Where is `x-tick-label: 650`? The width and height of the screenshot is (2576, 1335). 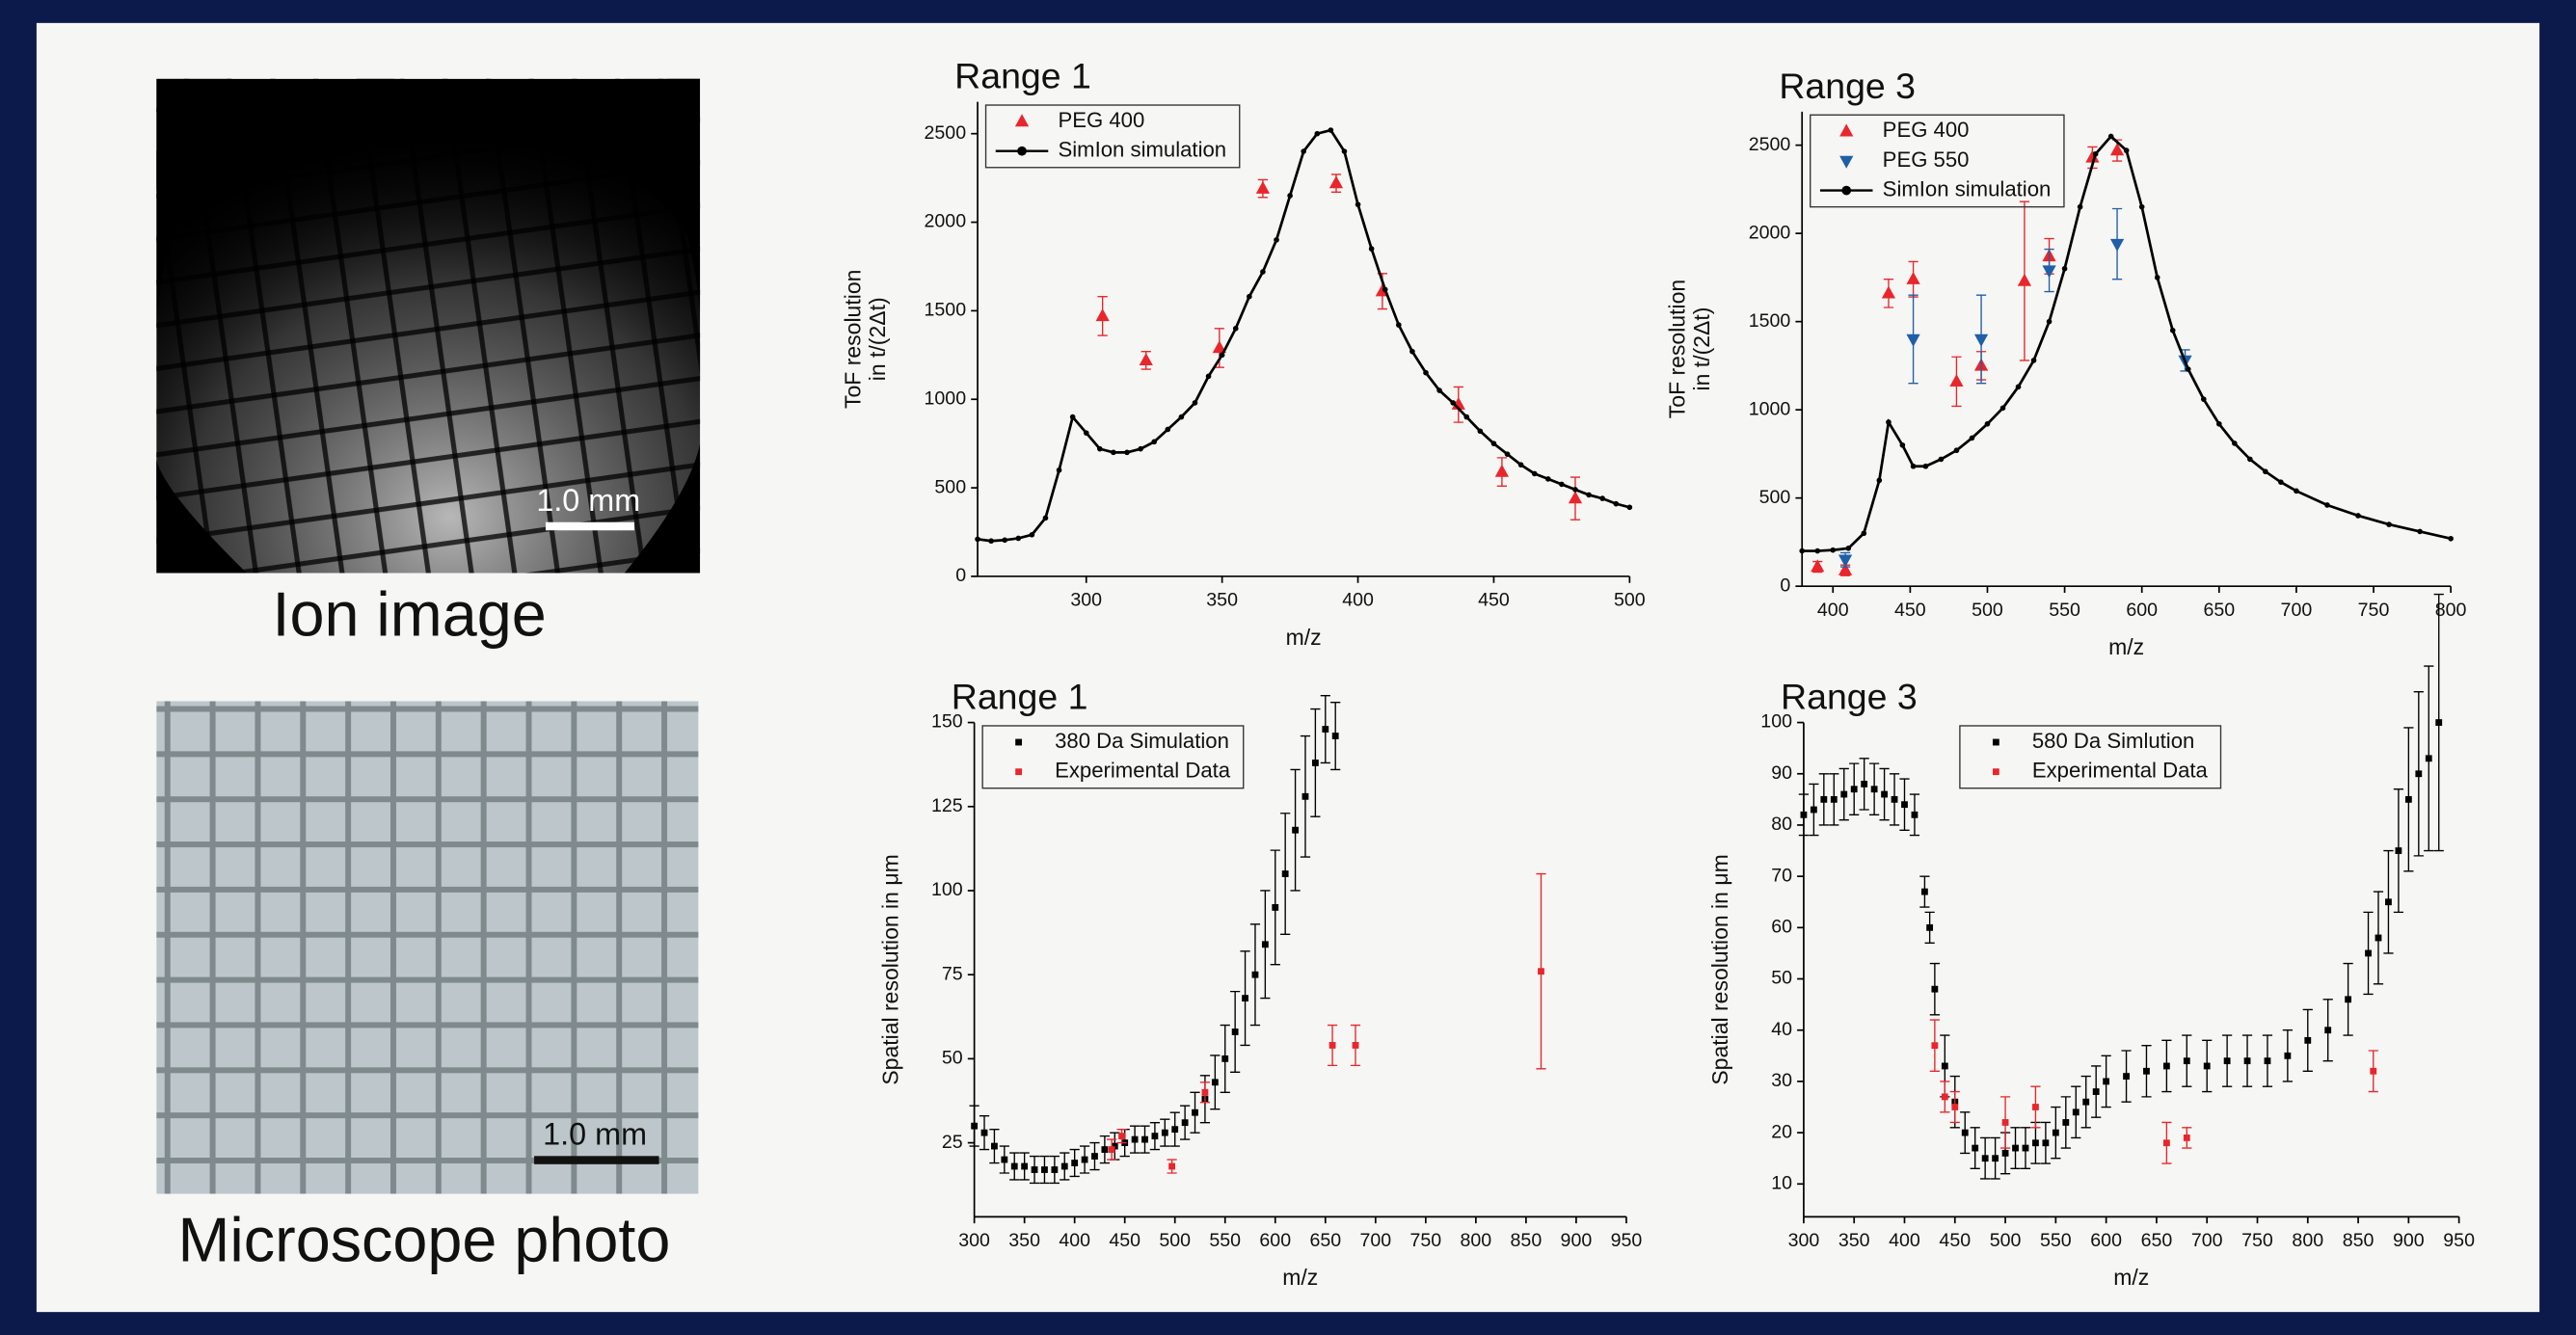
x-tick-label: 650 is located at coordinates (2219, 610).